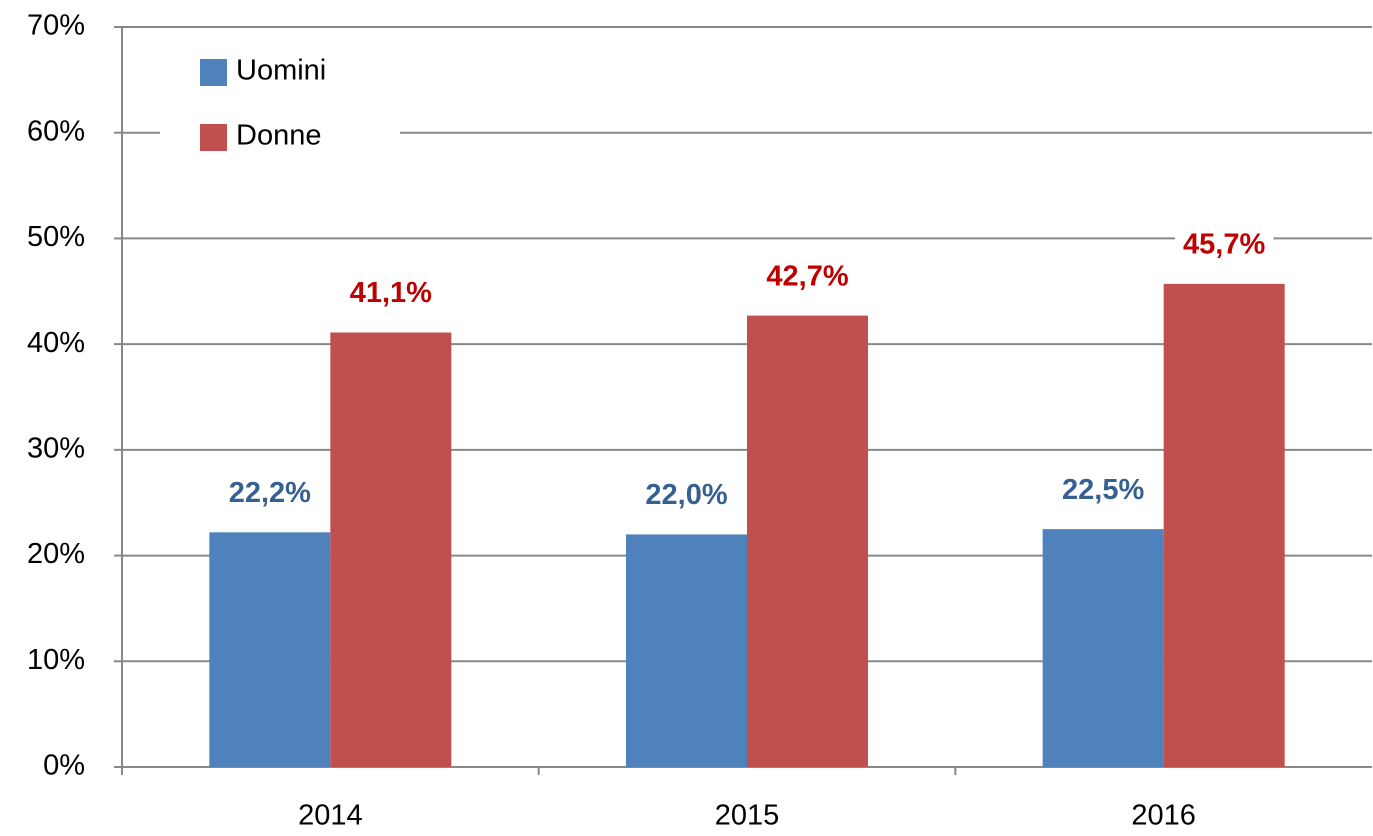  I want to click on legend-label: Uomini, so click(281, 71).